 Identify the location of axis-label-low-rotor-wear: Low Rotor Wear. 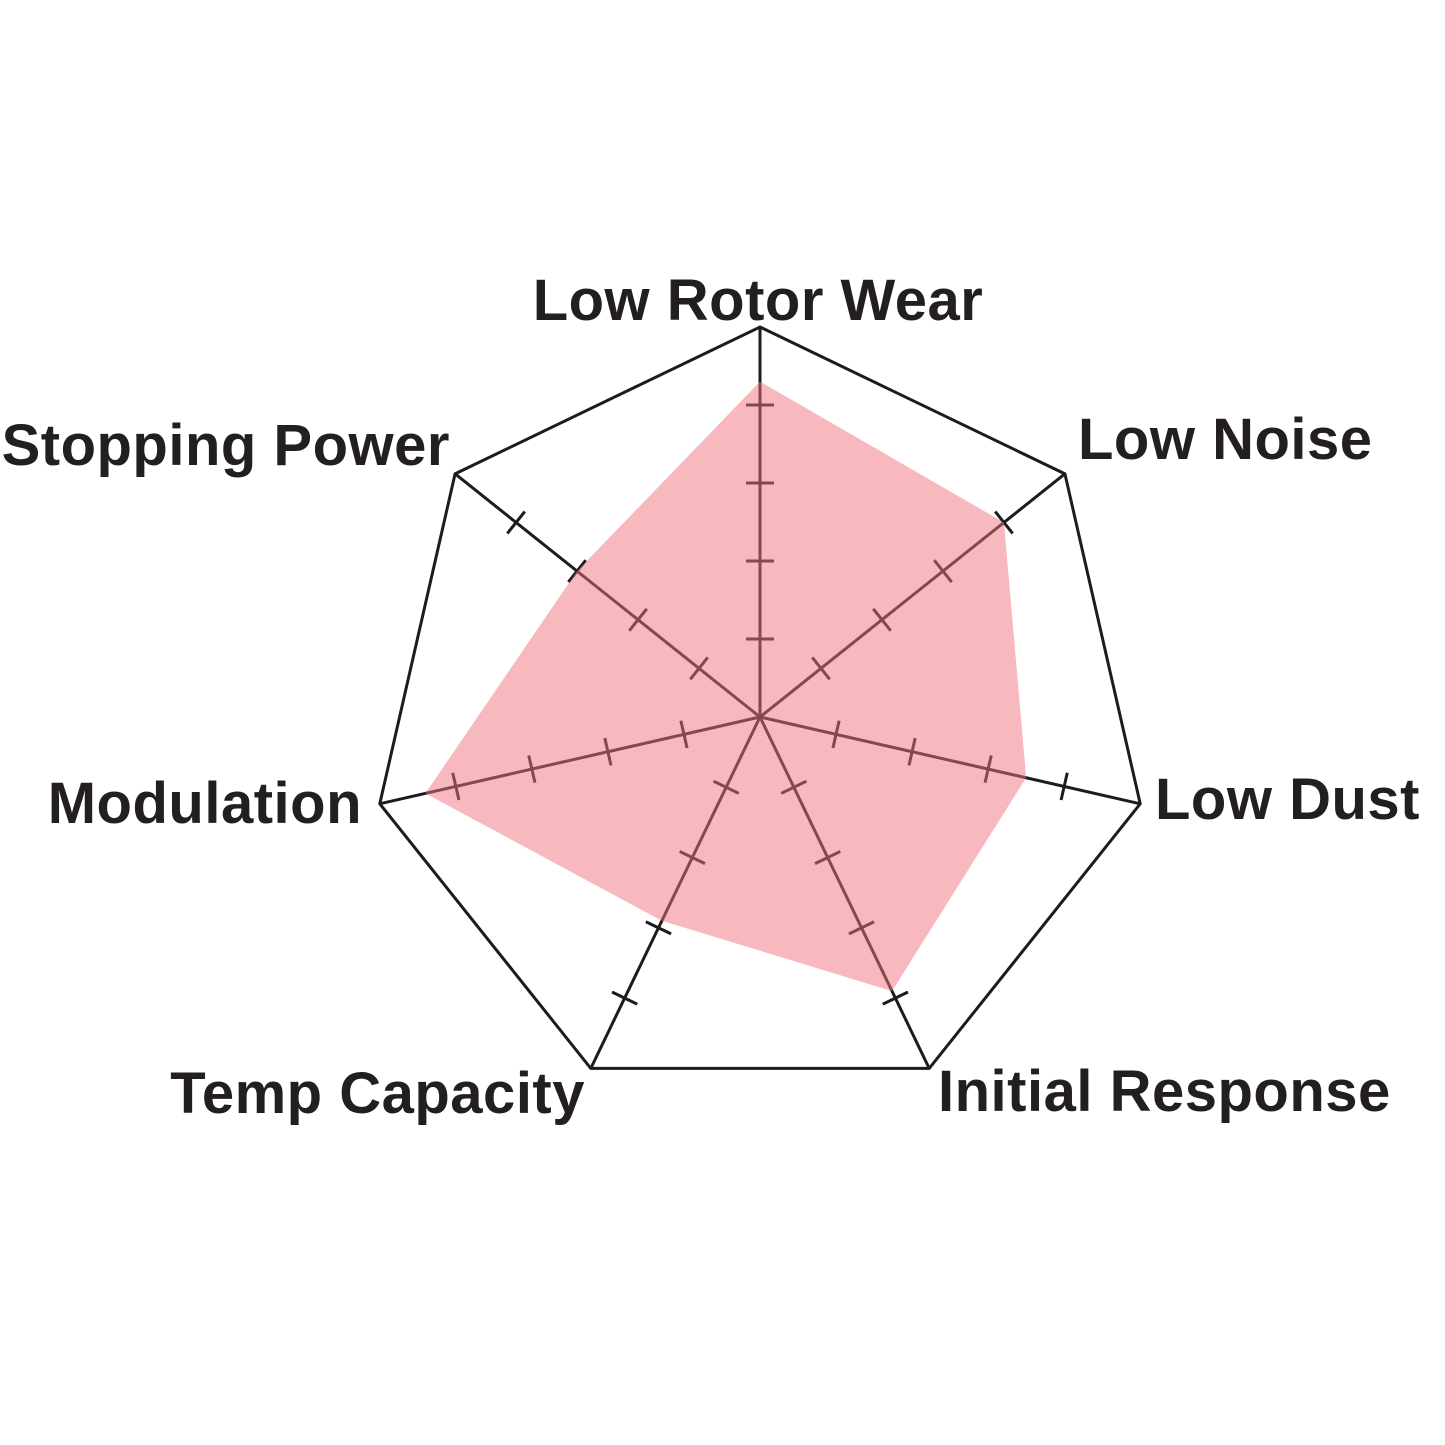
(758, 300).